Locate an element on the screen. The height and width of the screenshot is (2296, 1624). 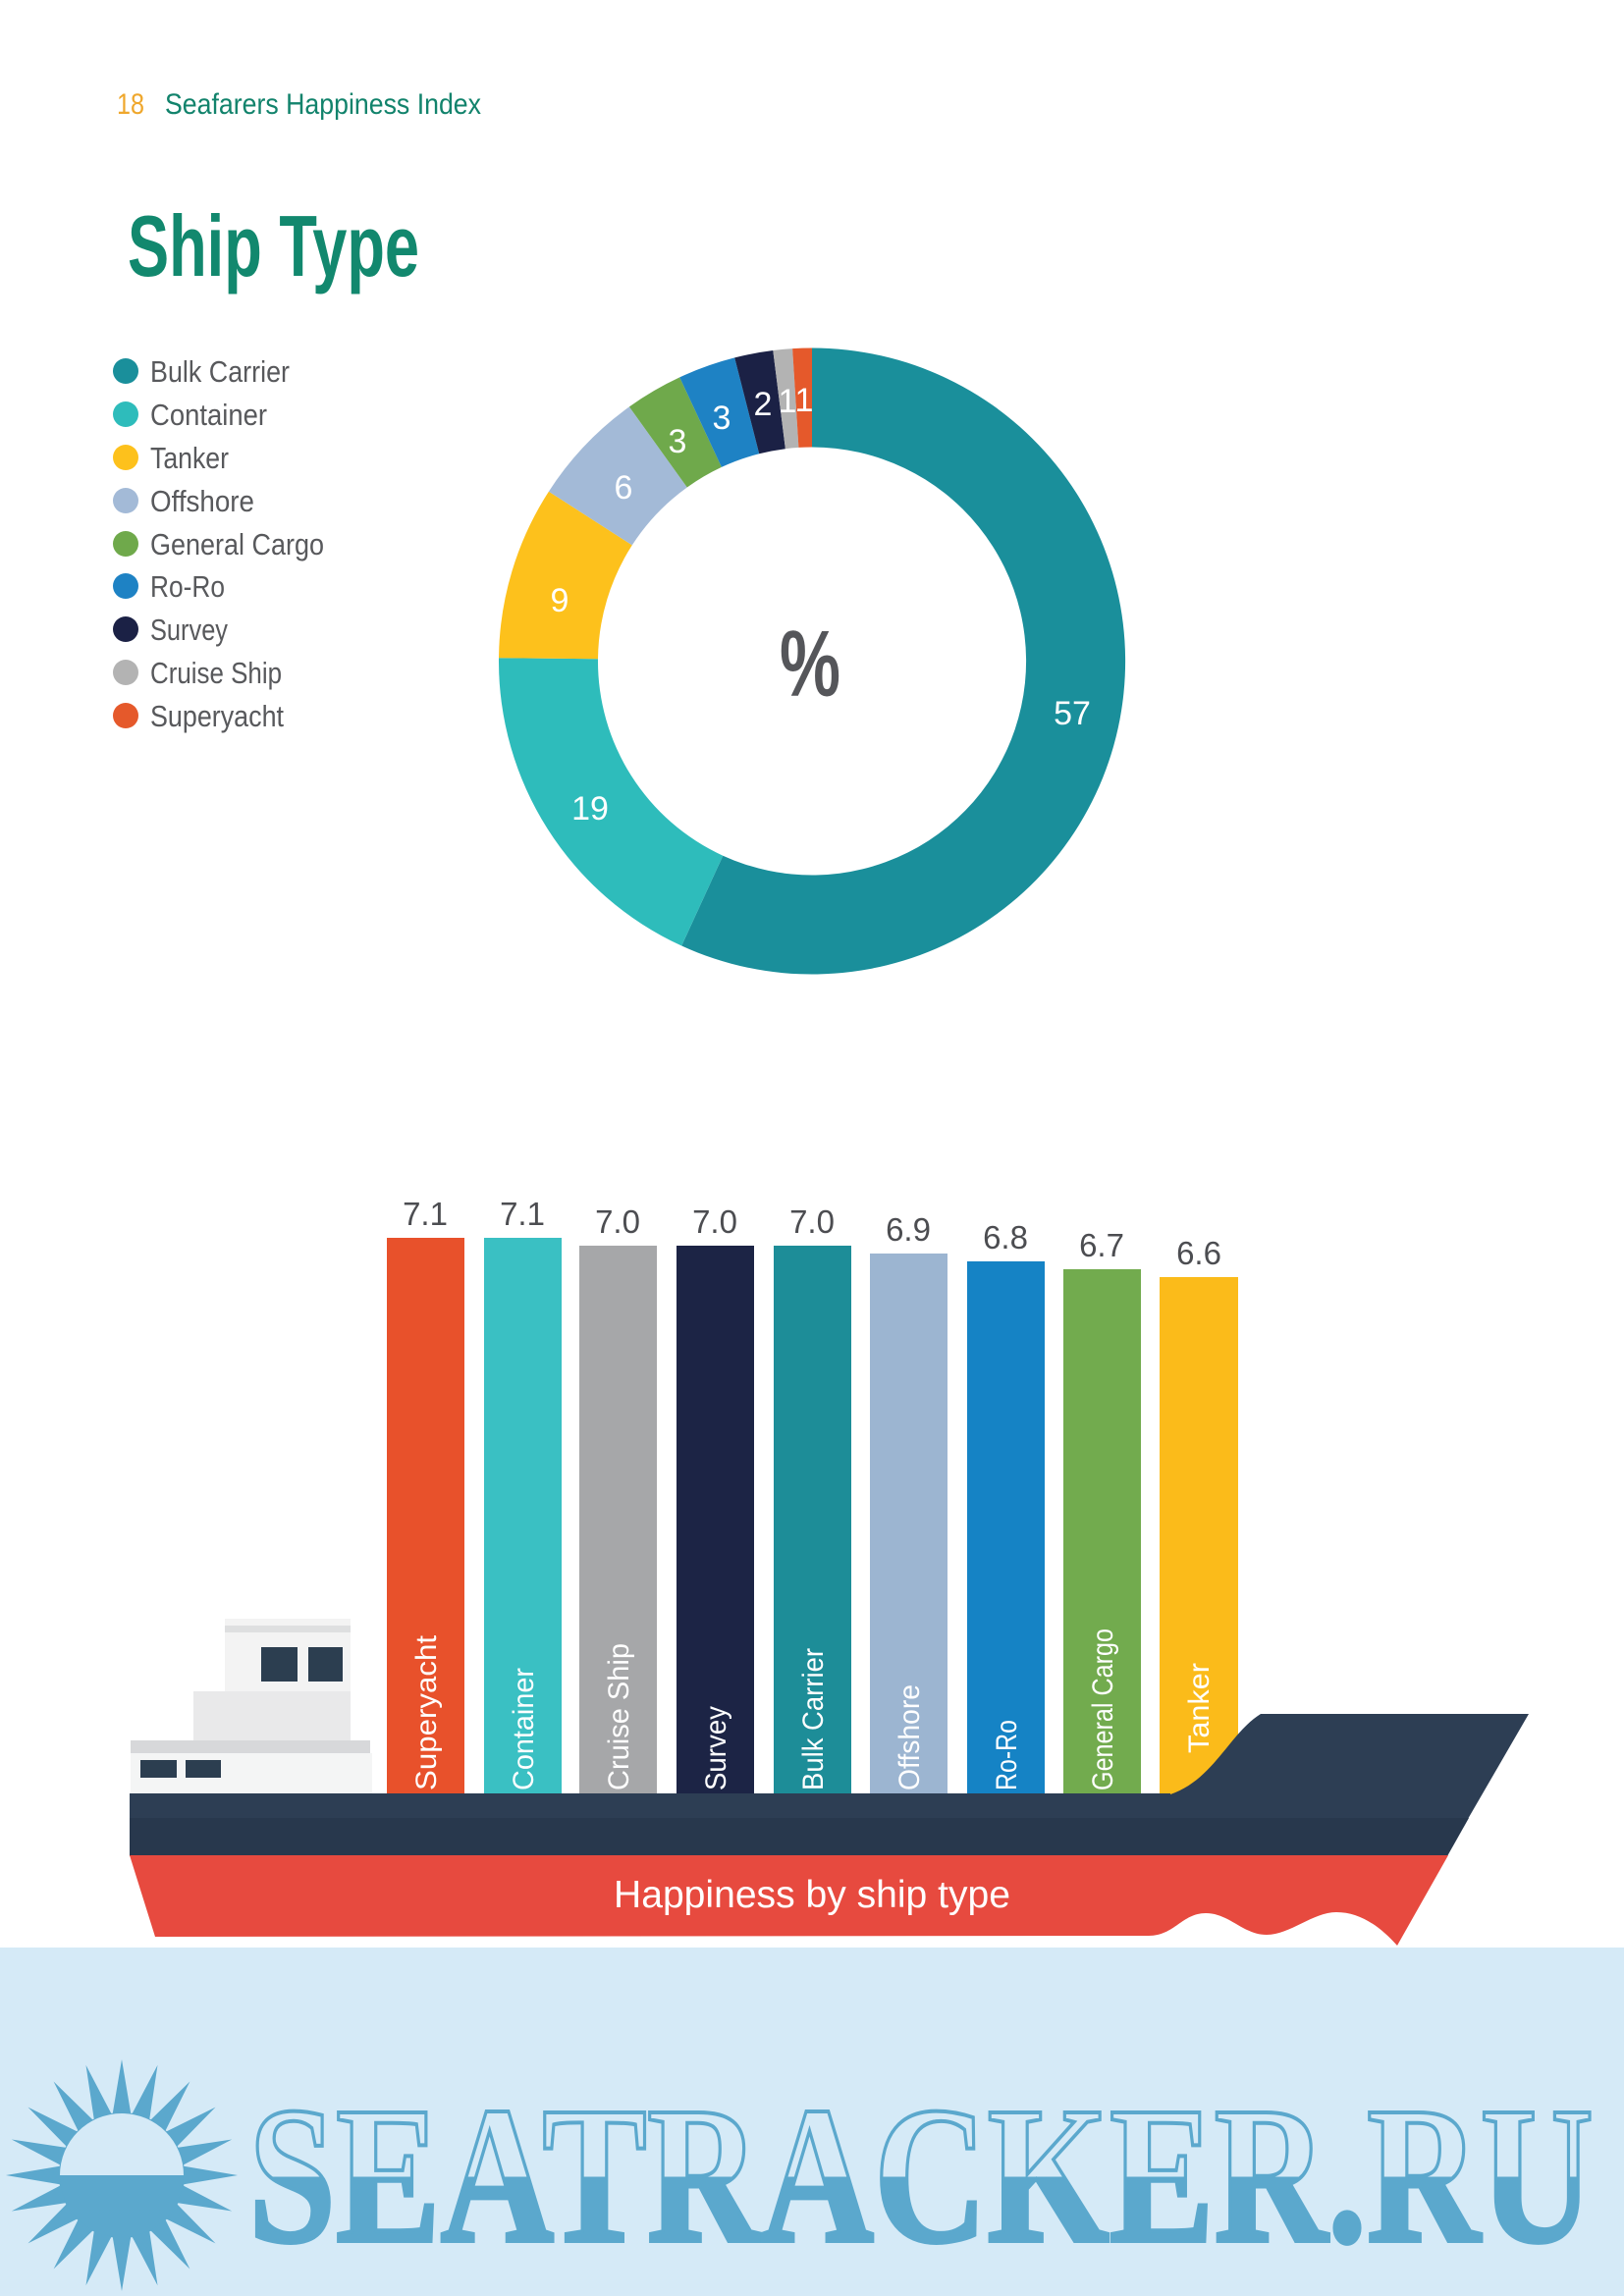
svg-text: 6.9 is located at coordinates (908, 1229).